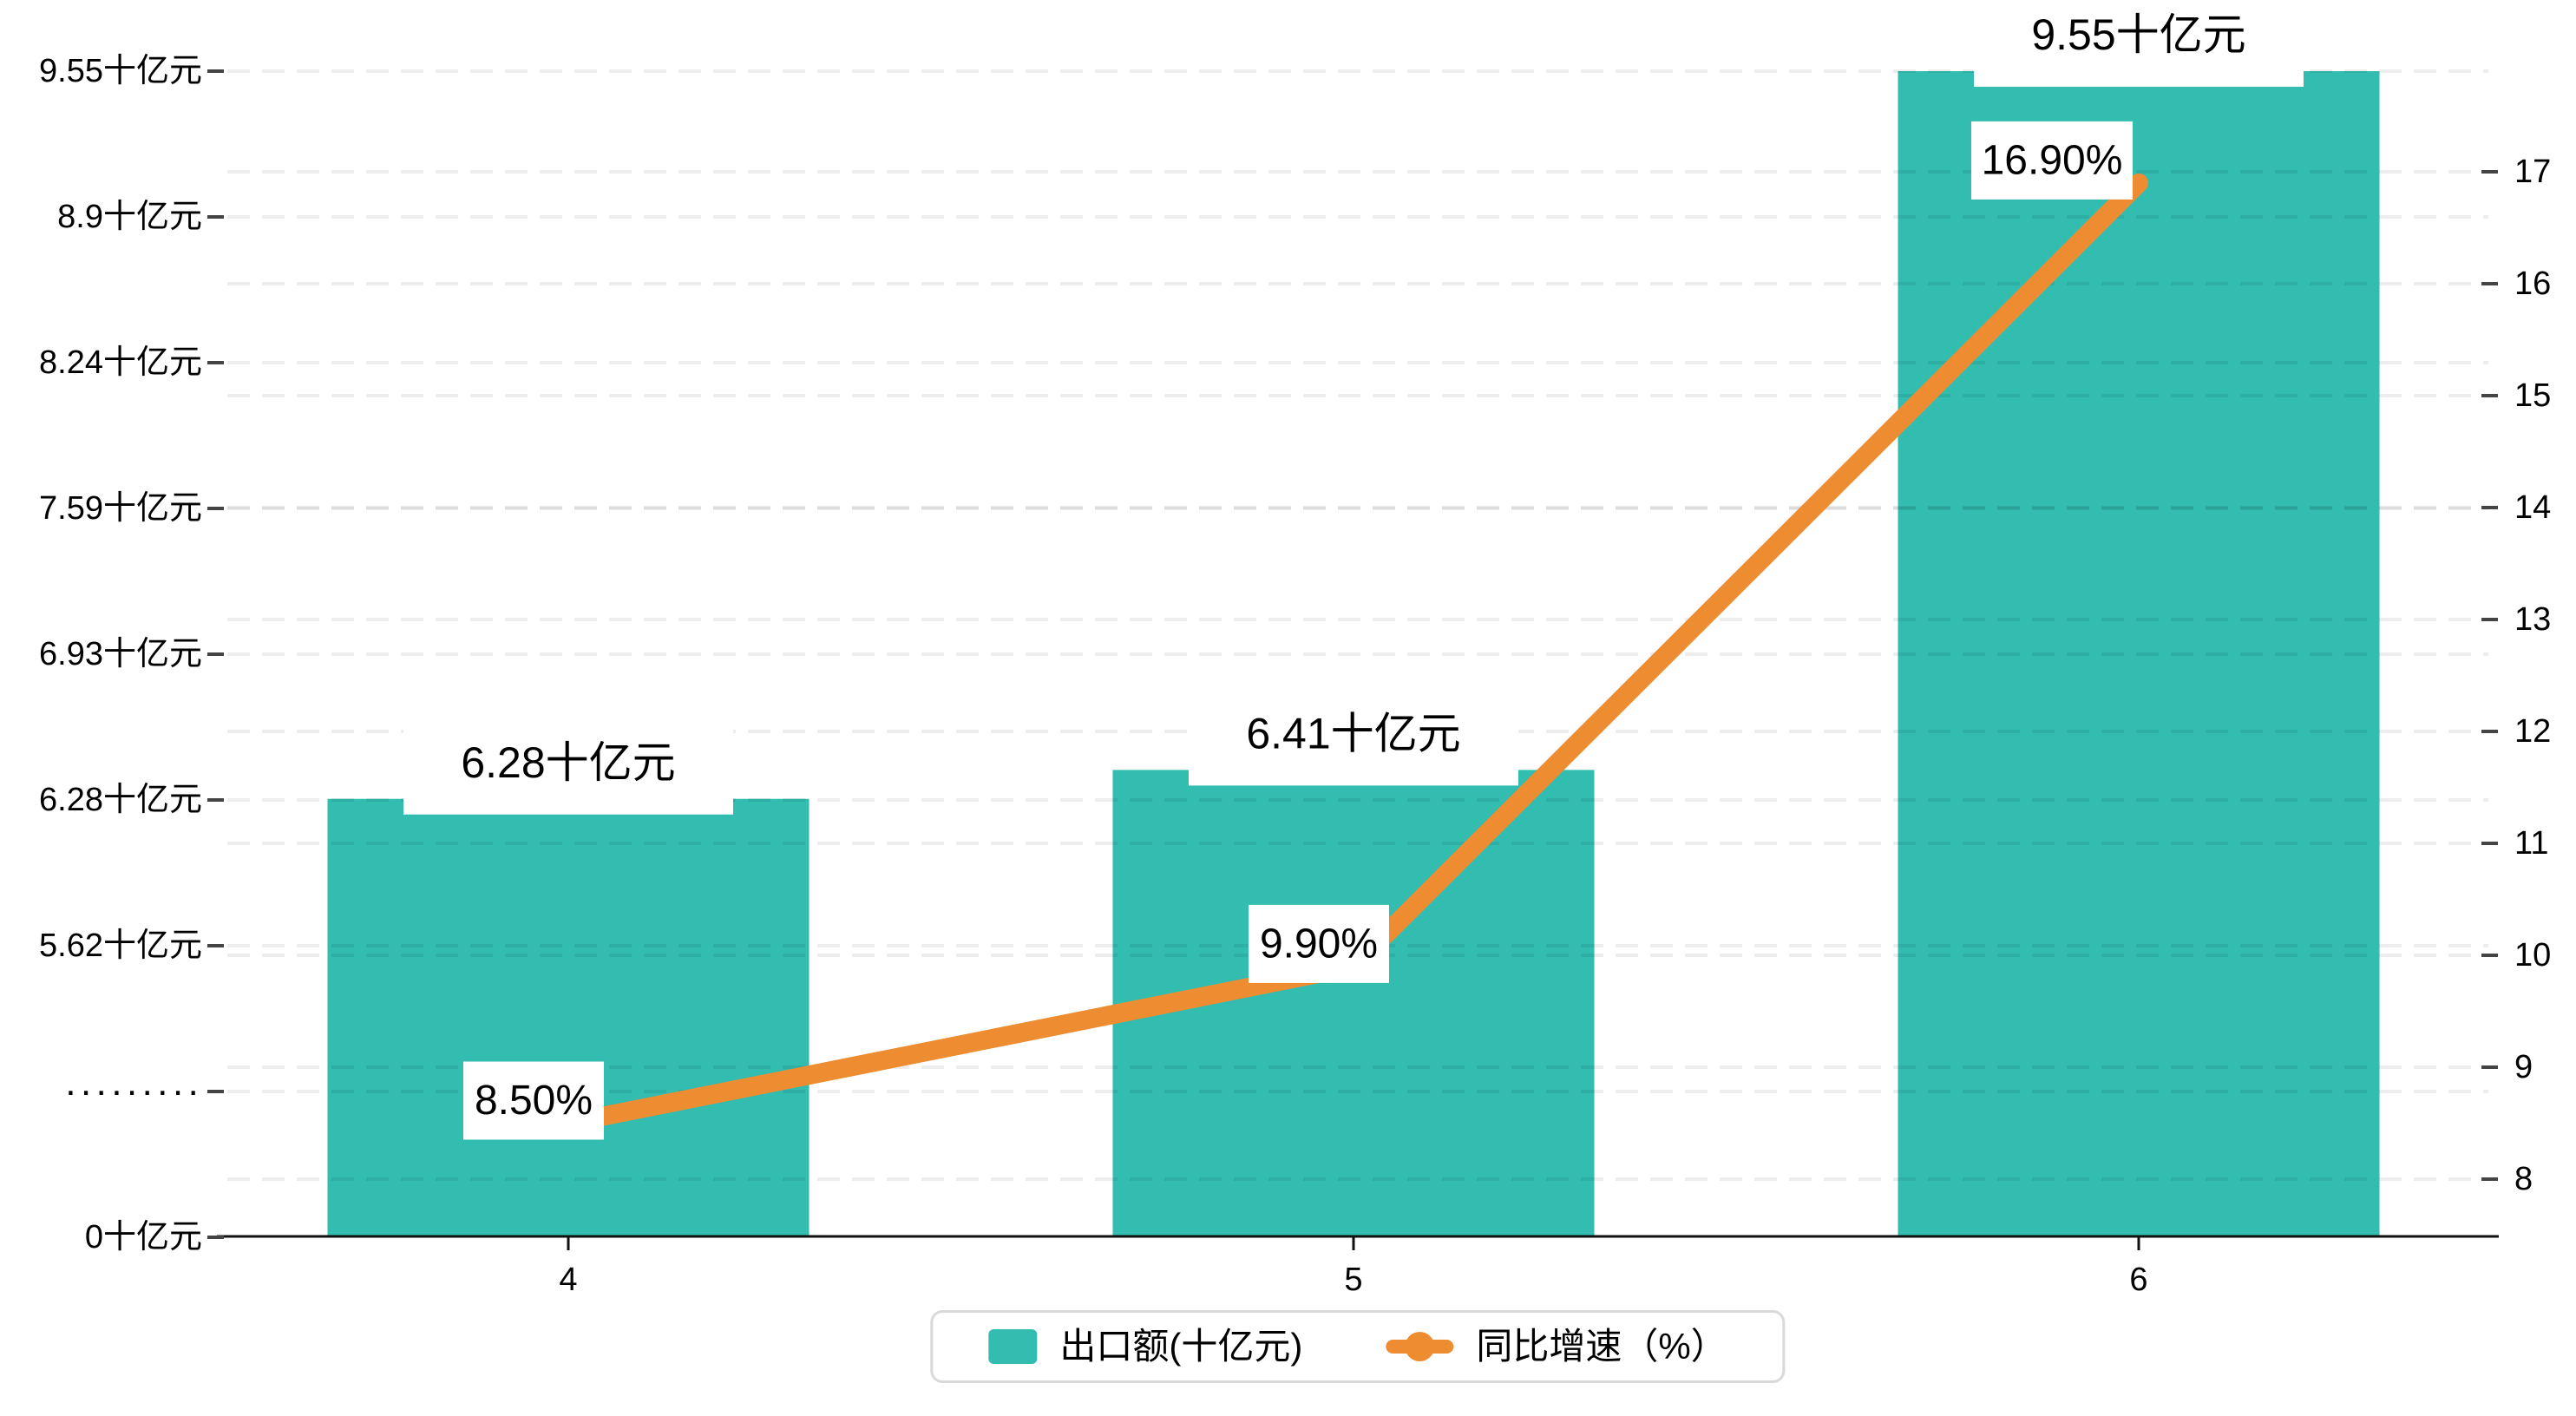 Image resolution: width=2576 pixels, height=1416 pixels. Describe the element at coordinates (1181, 1346) in the screenshot. I see `legend-label-export: 出口额(十亿元)` at that location.